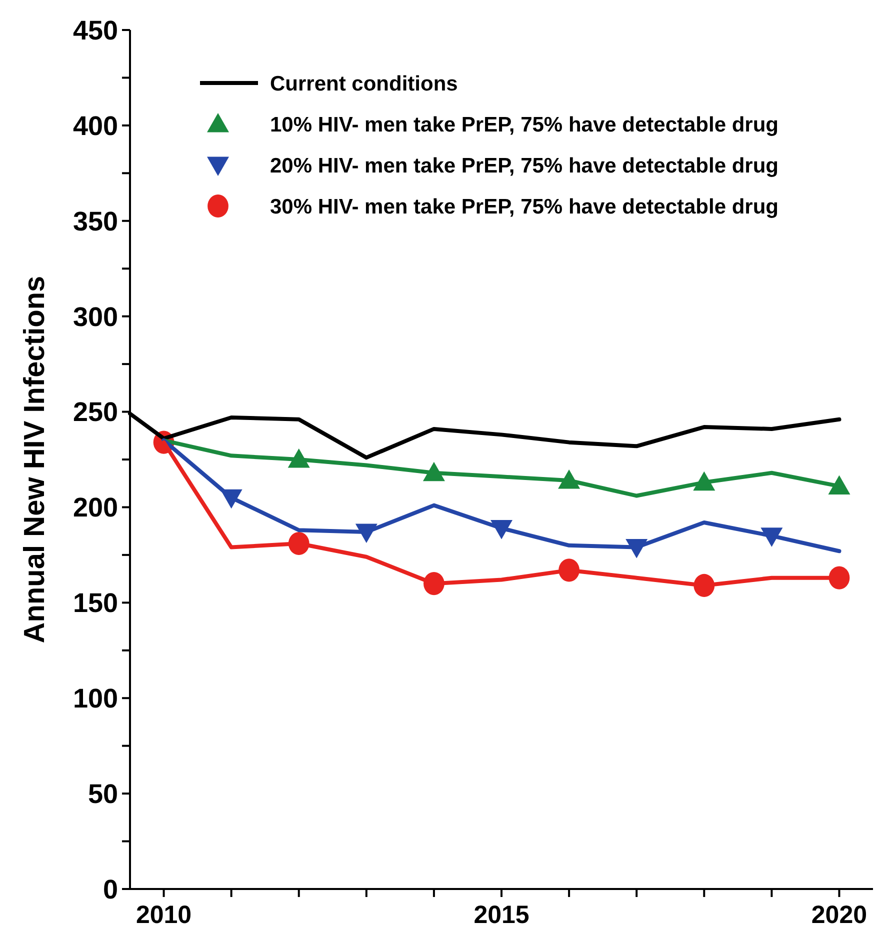  I want to click on y-tick-label: 150, so click(95, 603).